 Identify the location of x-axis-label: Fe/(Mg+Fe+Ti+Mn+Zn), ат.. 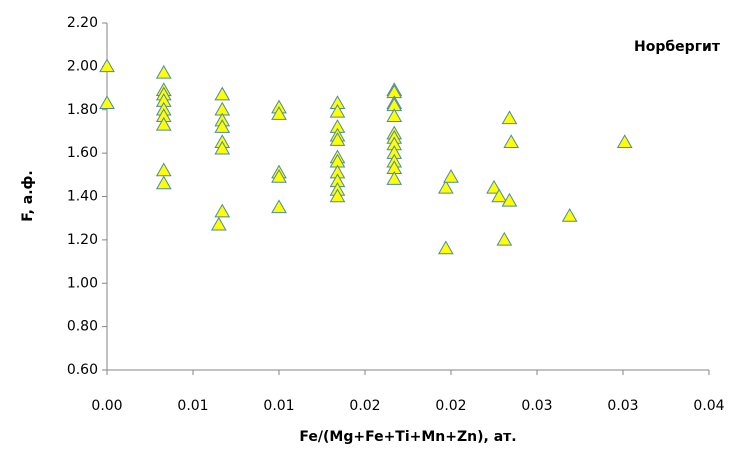
(407, 437).